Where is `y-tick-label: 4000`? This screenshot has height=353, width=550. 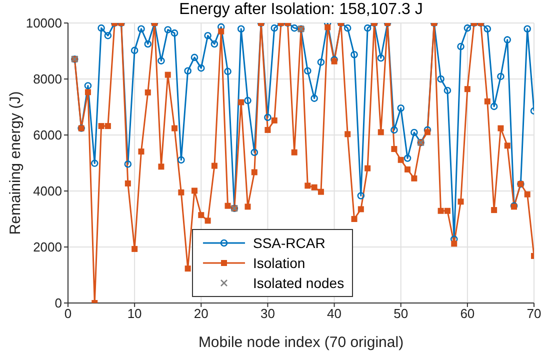 y-tick-label: 4000 is located at coordinates (47, 191).